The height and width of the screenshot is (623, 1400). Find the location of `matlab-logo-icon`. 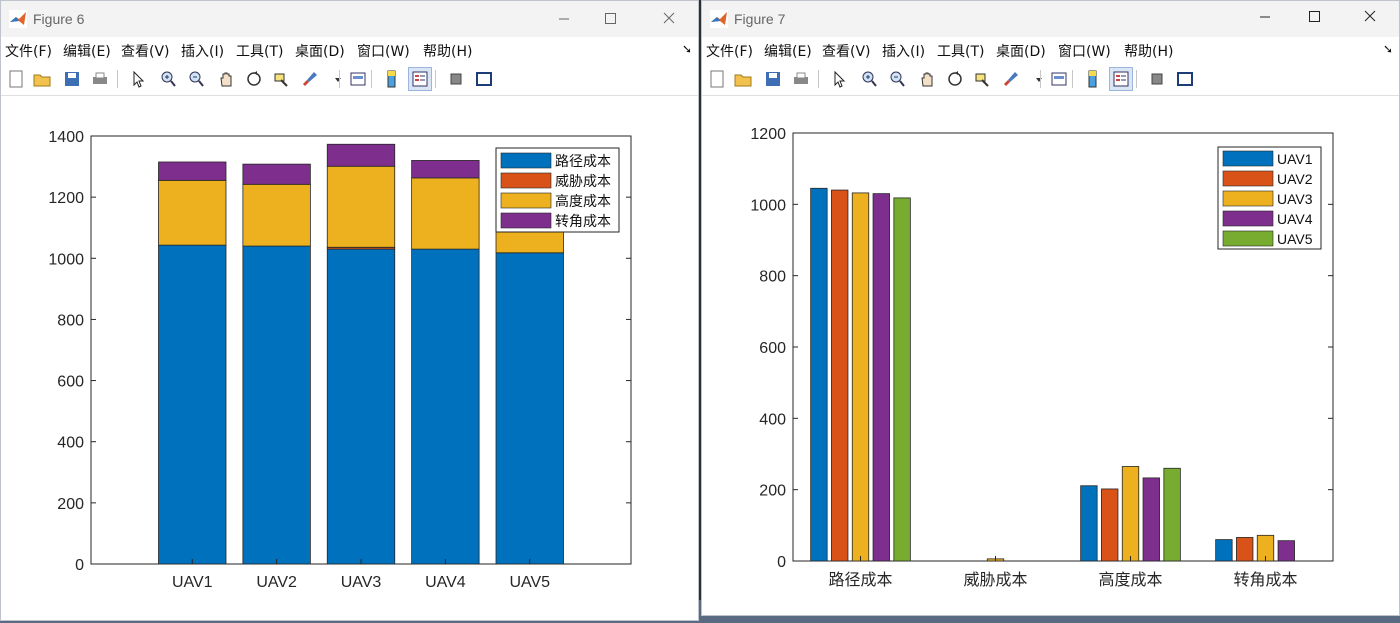

matlab-logo-icon is located at coordinates (719, 19).